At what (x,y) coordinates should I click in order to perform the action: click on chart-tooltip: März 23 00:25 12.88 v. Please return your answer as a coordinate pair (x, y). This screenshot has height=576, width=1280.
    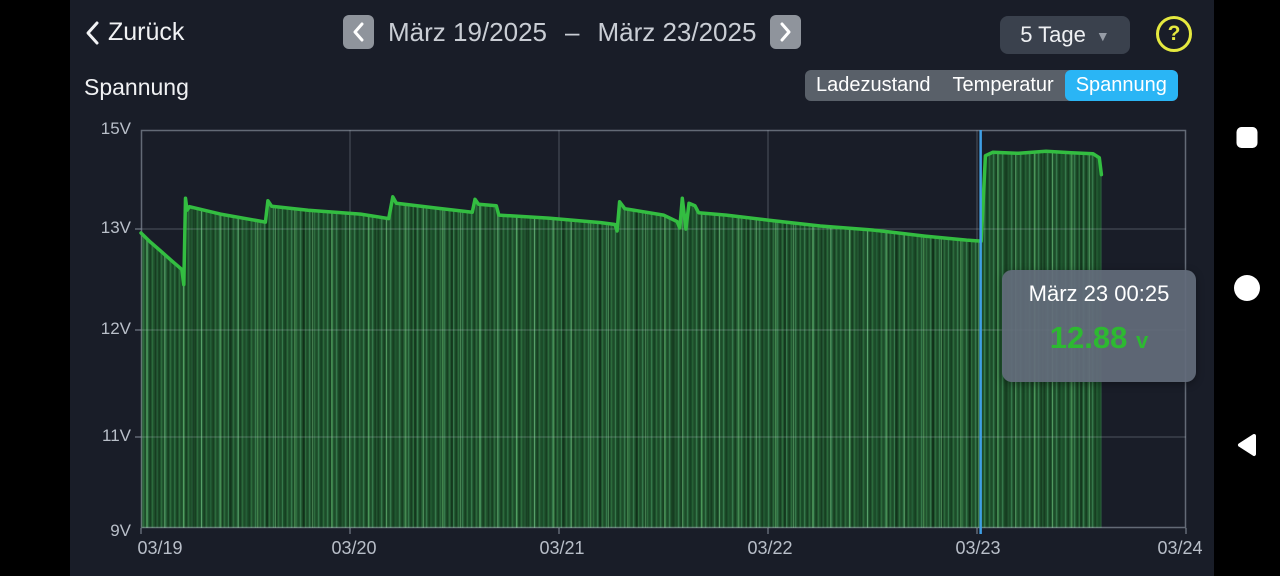
    Looking at the image, I should click on (1099, 326).